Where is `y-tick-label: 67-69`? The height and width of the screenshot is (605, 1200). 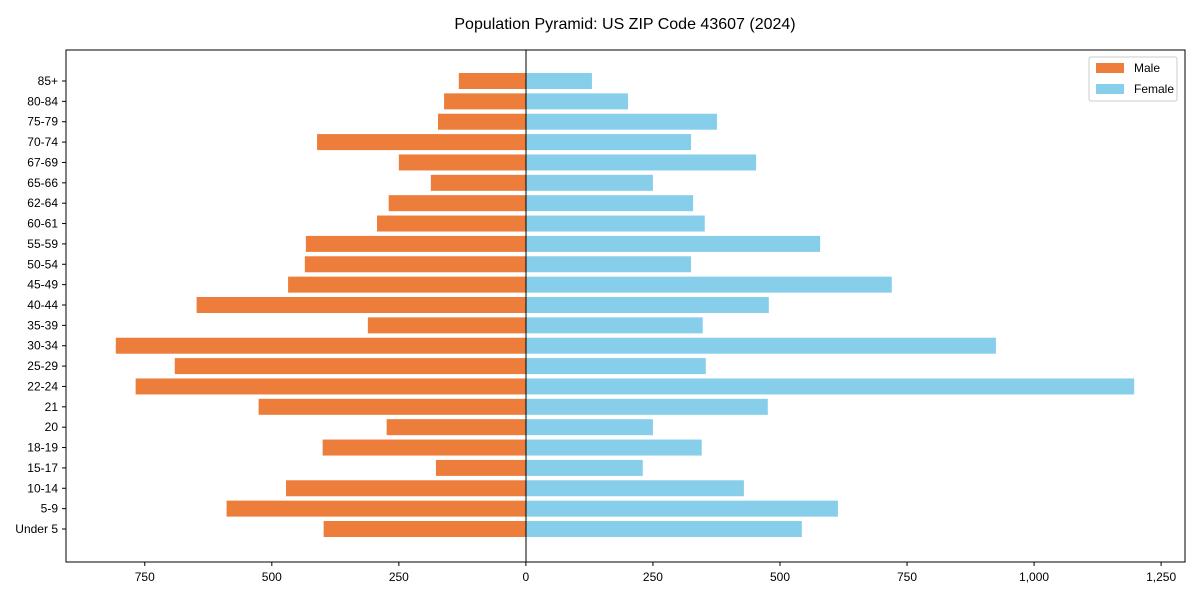 y-tick-label: 67-69 is located at coordinates (42, 162).